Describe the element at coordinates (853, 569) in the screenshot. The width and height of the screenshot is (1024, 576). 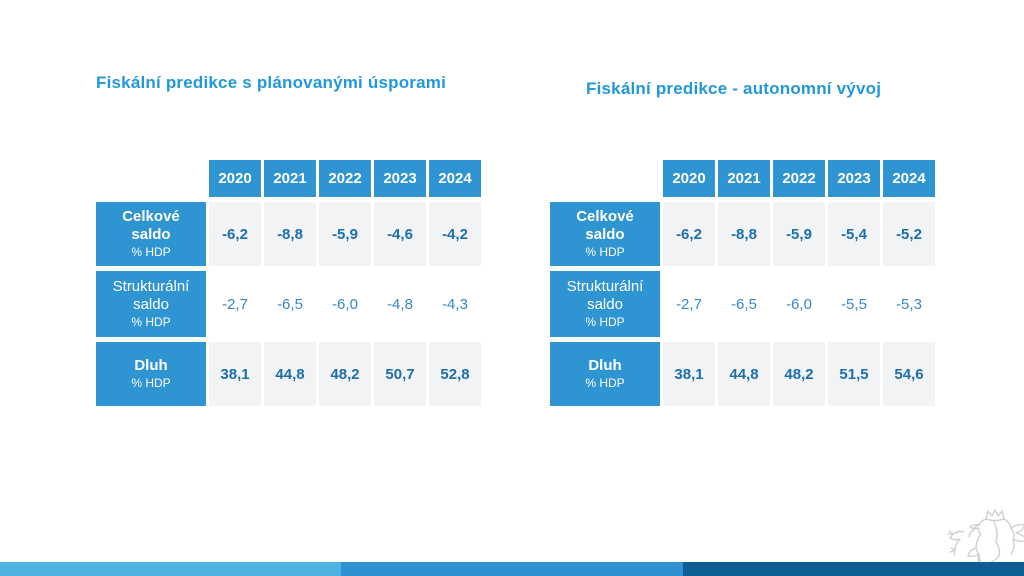
I see `footer-bar-segment-dark` at that location.